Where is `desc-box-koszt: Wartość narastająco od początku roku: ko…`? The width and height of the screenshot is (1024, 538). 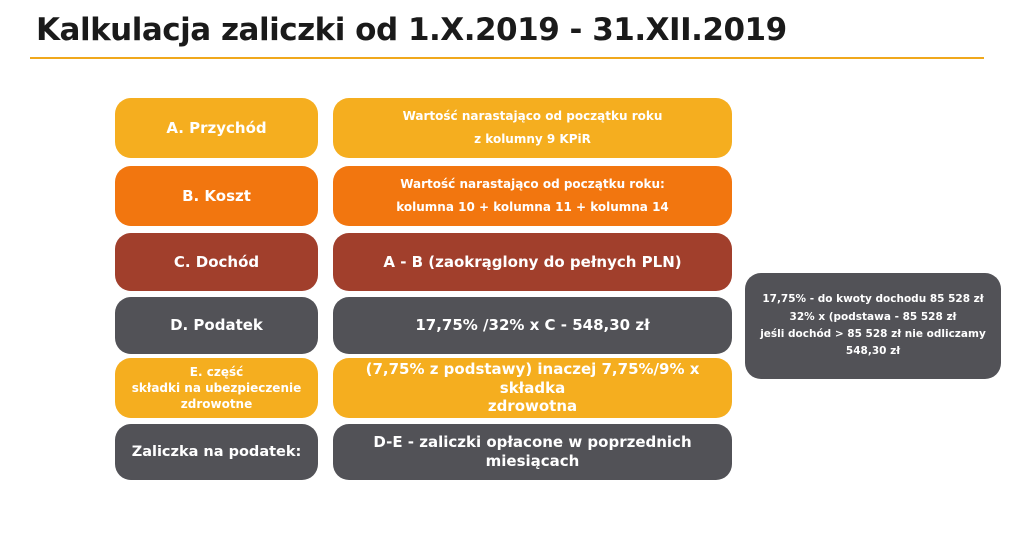 desc-box-koszt: Wartość narastająco od początku roku: ko… is located at coordinates (532, 196).